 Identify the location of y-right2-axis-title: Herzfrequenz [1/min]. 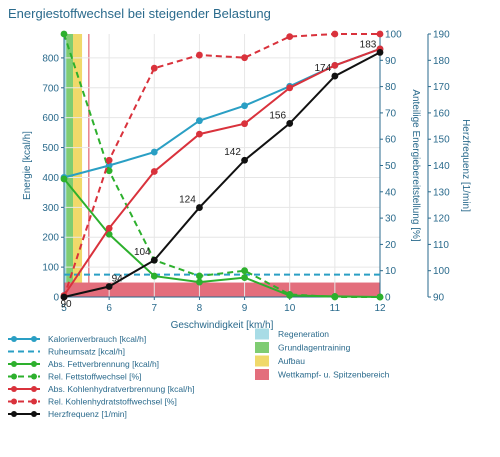
(465, 165).